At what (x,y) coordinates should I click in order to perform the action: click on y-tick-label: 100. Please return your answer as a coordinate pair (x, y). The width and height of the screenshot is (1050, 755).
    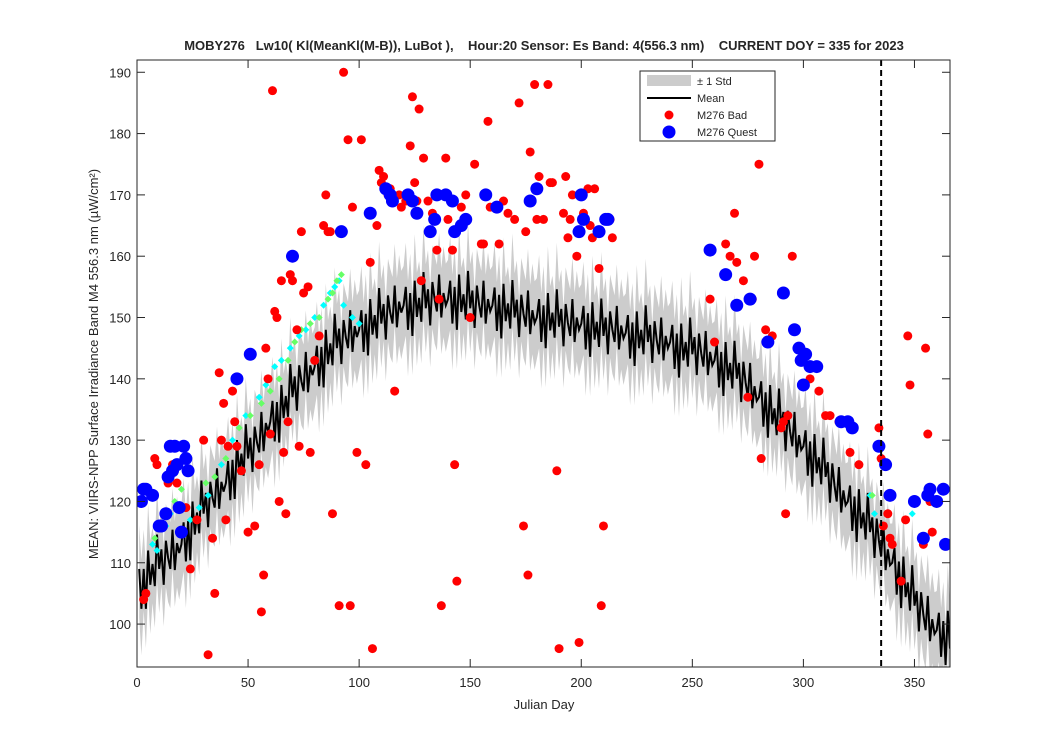
    Looking at the image, I should click on (120, 624).